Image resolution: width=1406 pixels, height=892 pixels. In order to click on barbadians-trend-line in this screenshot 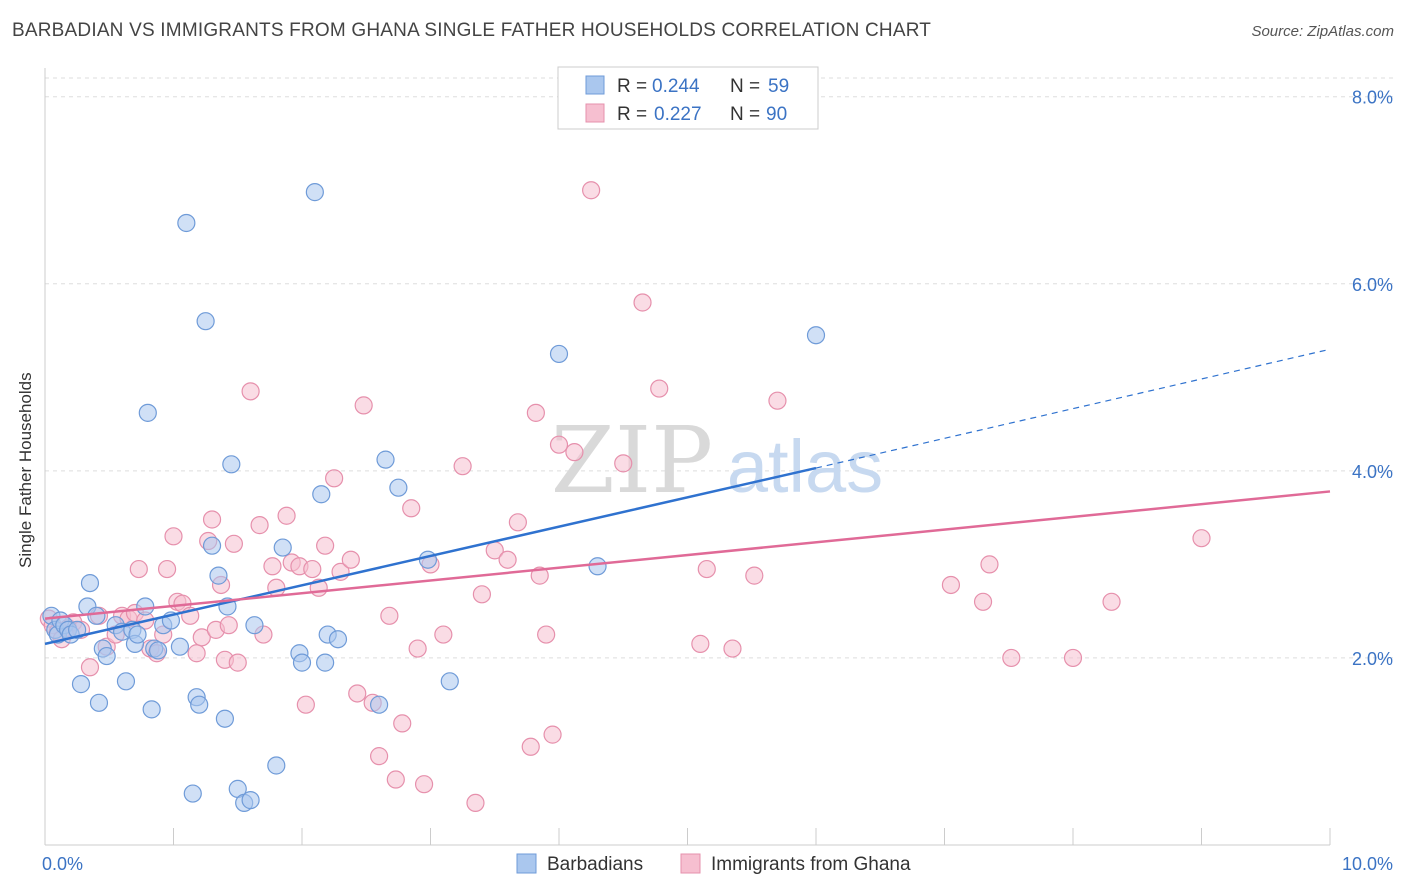, I will do `click(430, 556)`.